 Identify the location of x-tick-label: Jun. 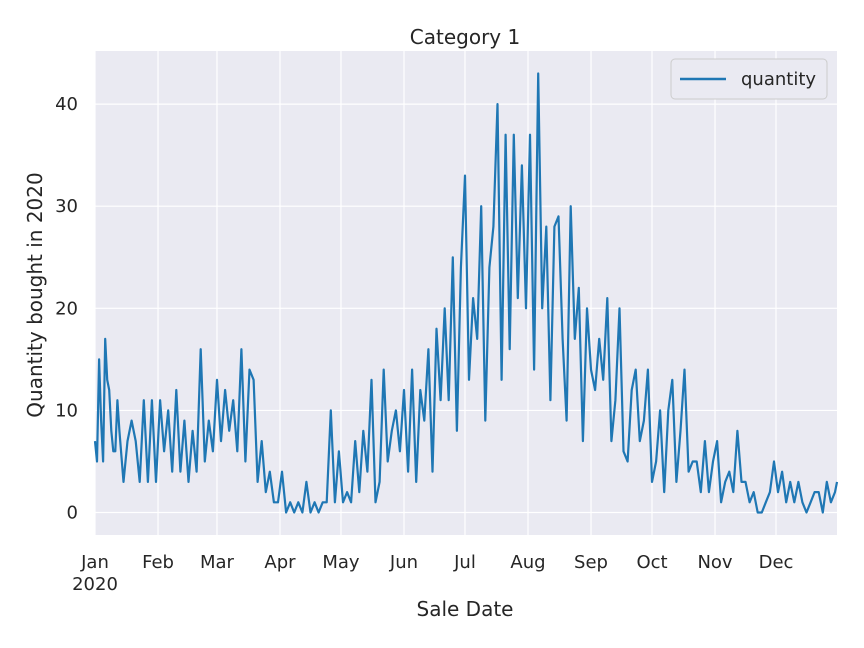
(403, 562).